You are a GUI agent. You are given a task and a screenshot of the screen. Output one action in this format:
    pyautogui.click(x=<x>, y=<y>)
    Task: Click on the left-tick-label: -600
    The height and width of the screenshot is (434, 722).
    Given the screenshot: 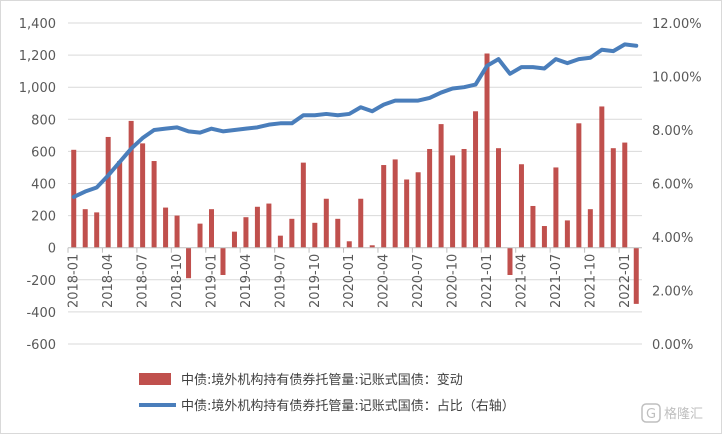 What is the action you would take?
    pyautogui.click(x=41, y=345)
    